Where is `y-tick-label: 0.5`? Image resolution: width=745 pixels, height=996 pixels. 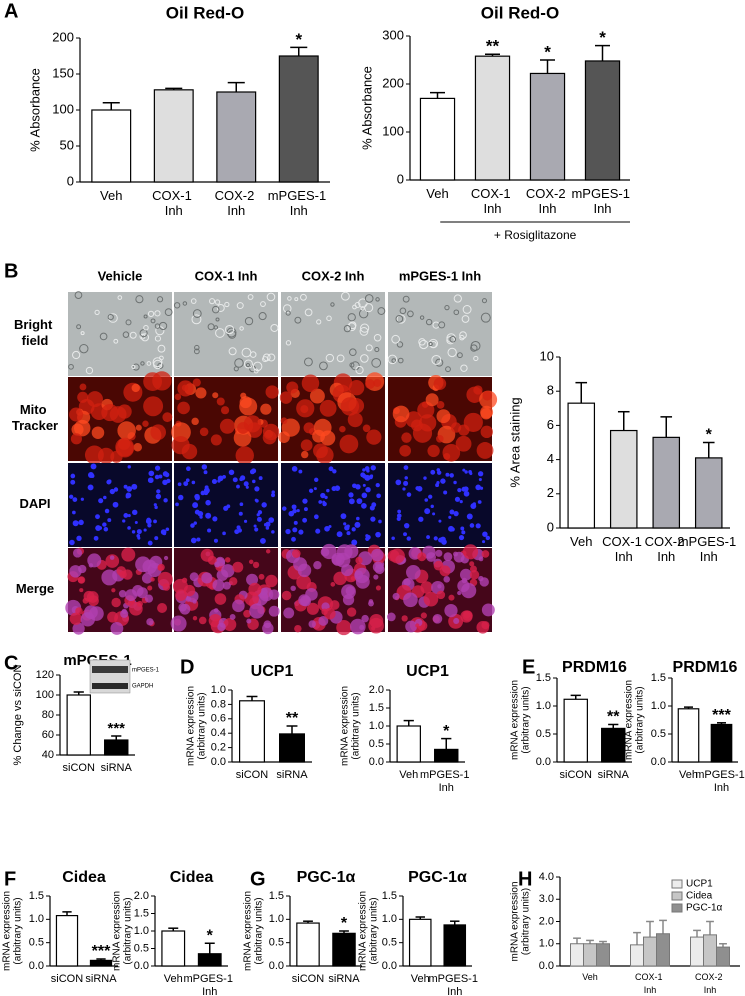 y-tick-label: 0.5 is located at coordinates (658, 734).